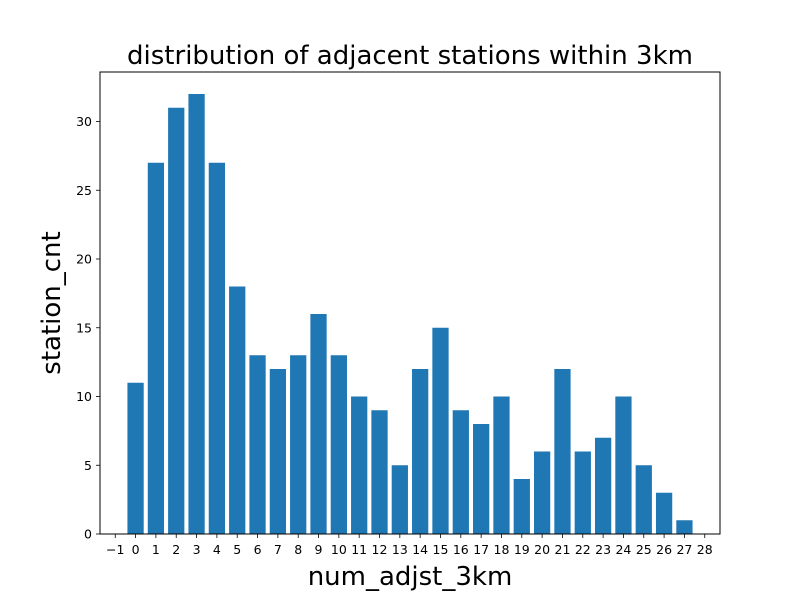 The width and height of the screenshot is (800, 600). I want to click on y-tick-label: 25, so click(84, 190).